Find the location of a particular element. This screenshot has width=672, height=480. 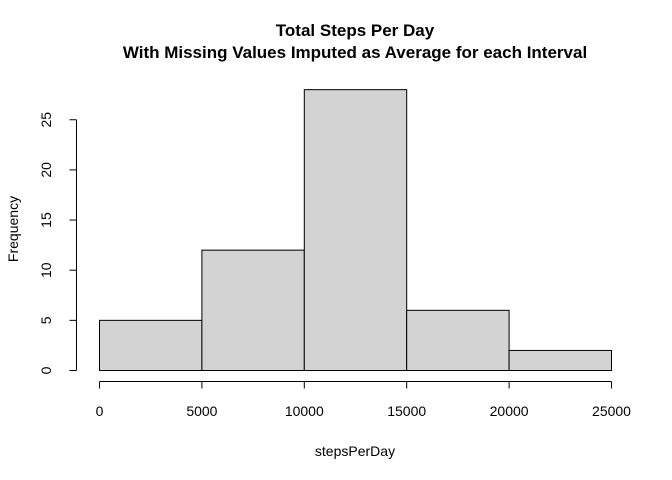

chart-title: Total Steps Per Day is located at coordinates (355, 30).